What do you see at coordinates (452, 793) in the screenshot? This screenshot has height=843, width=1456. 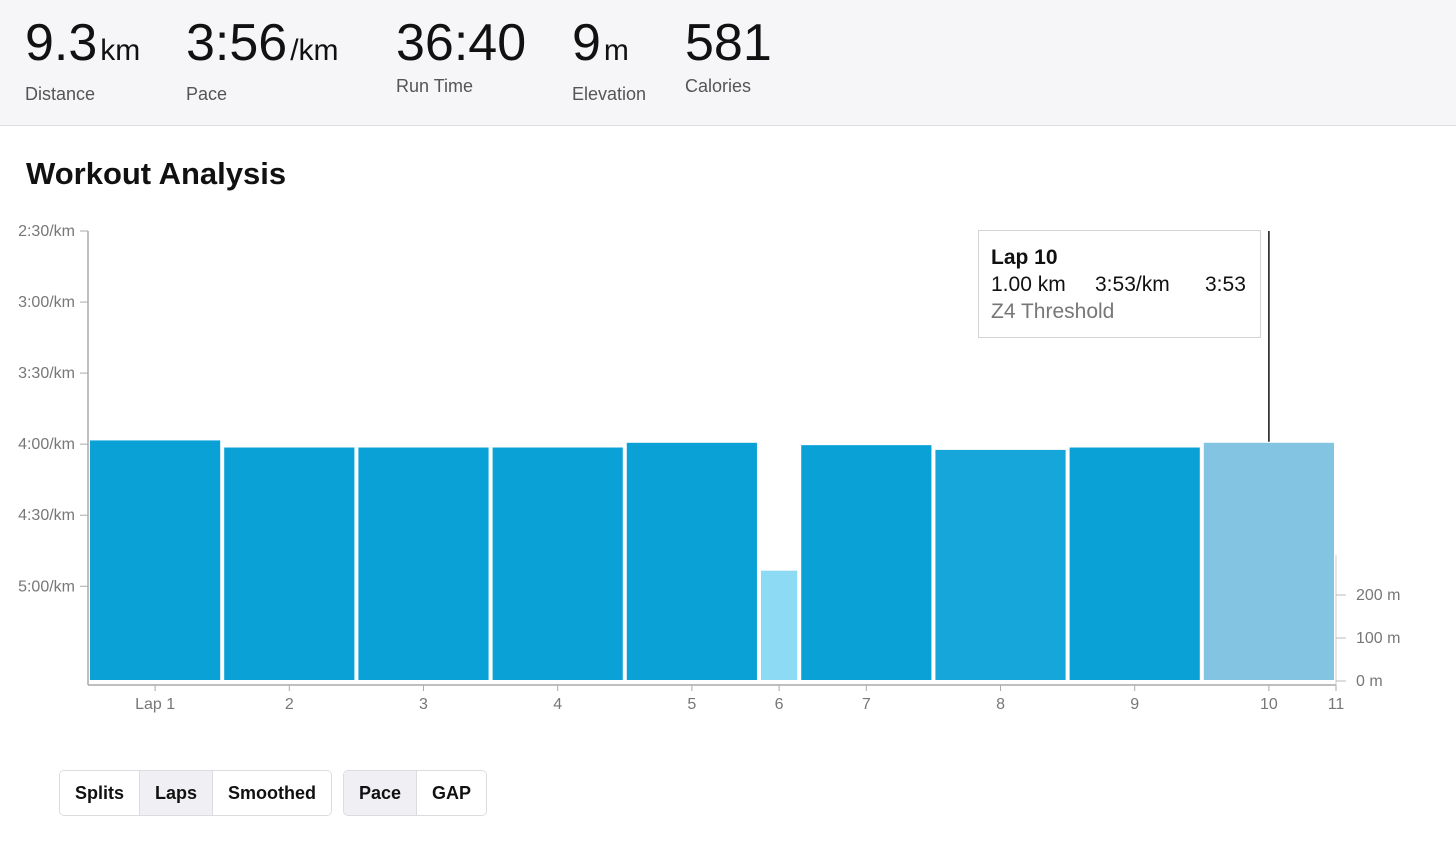 I see `gap-button: GAP` at bounding box center [452, 793].